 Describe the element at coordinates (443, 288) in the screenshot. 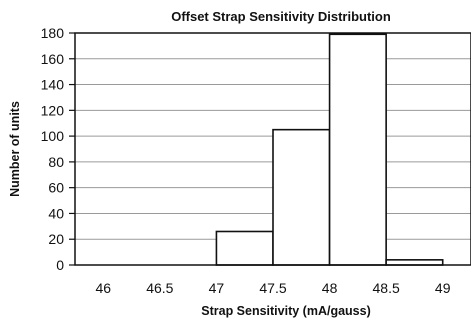

I see `x-tick-label: 49` at that location.